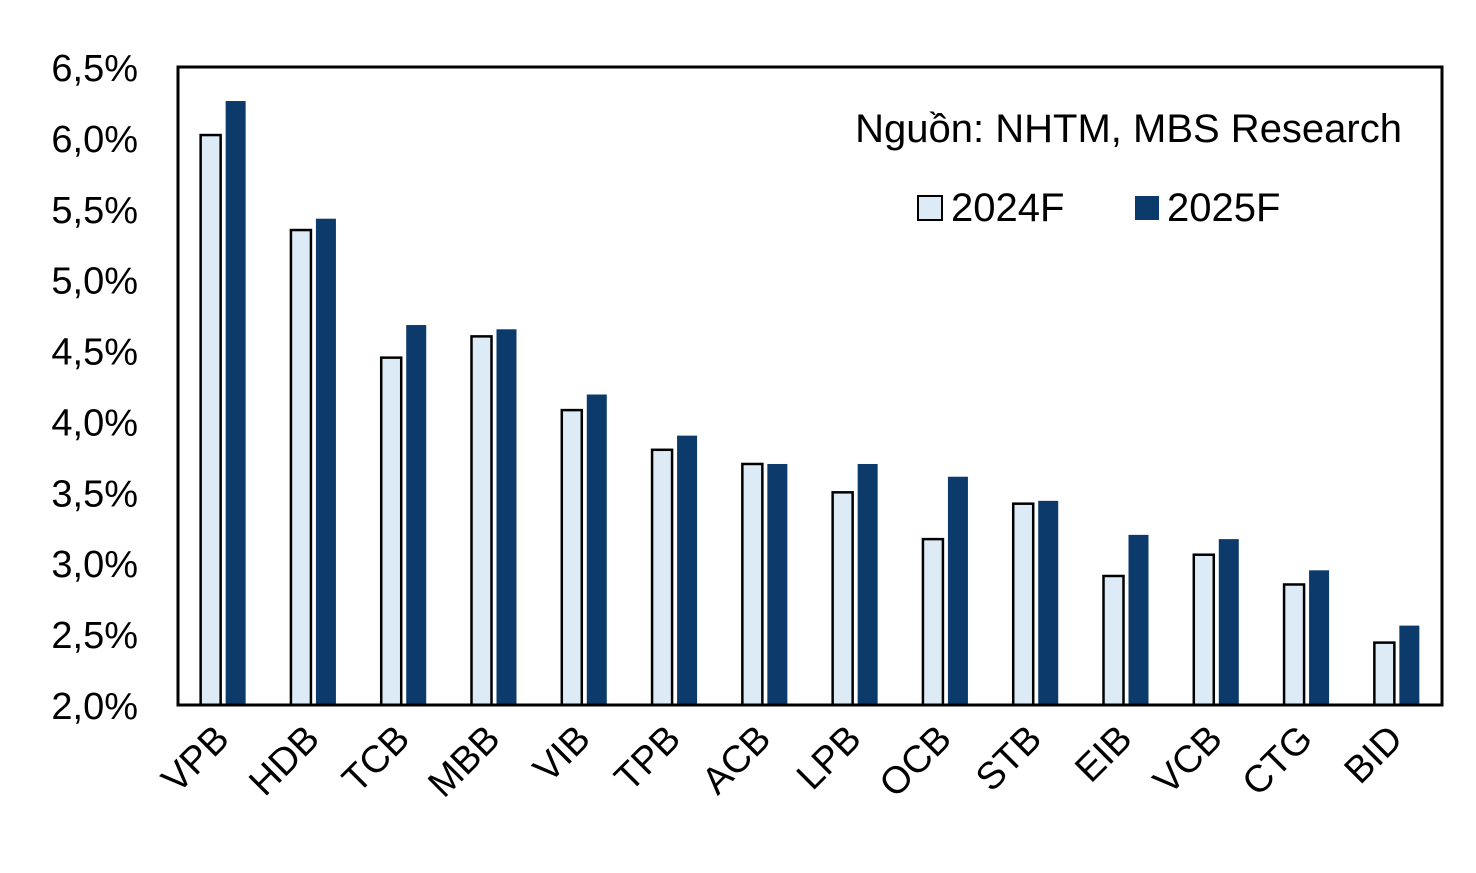 This screenshot has height=873, width=1476. I want to click on bar-mbb-2024f, so click(481, 521).